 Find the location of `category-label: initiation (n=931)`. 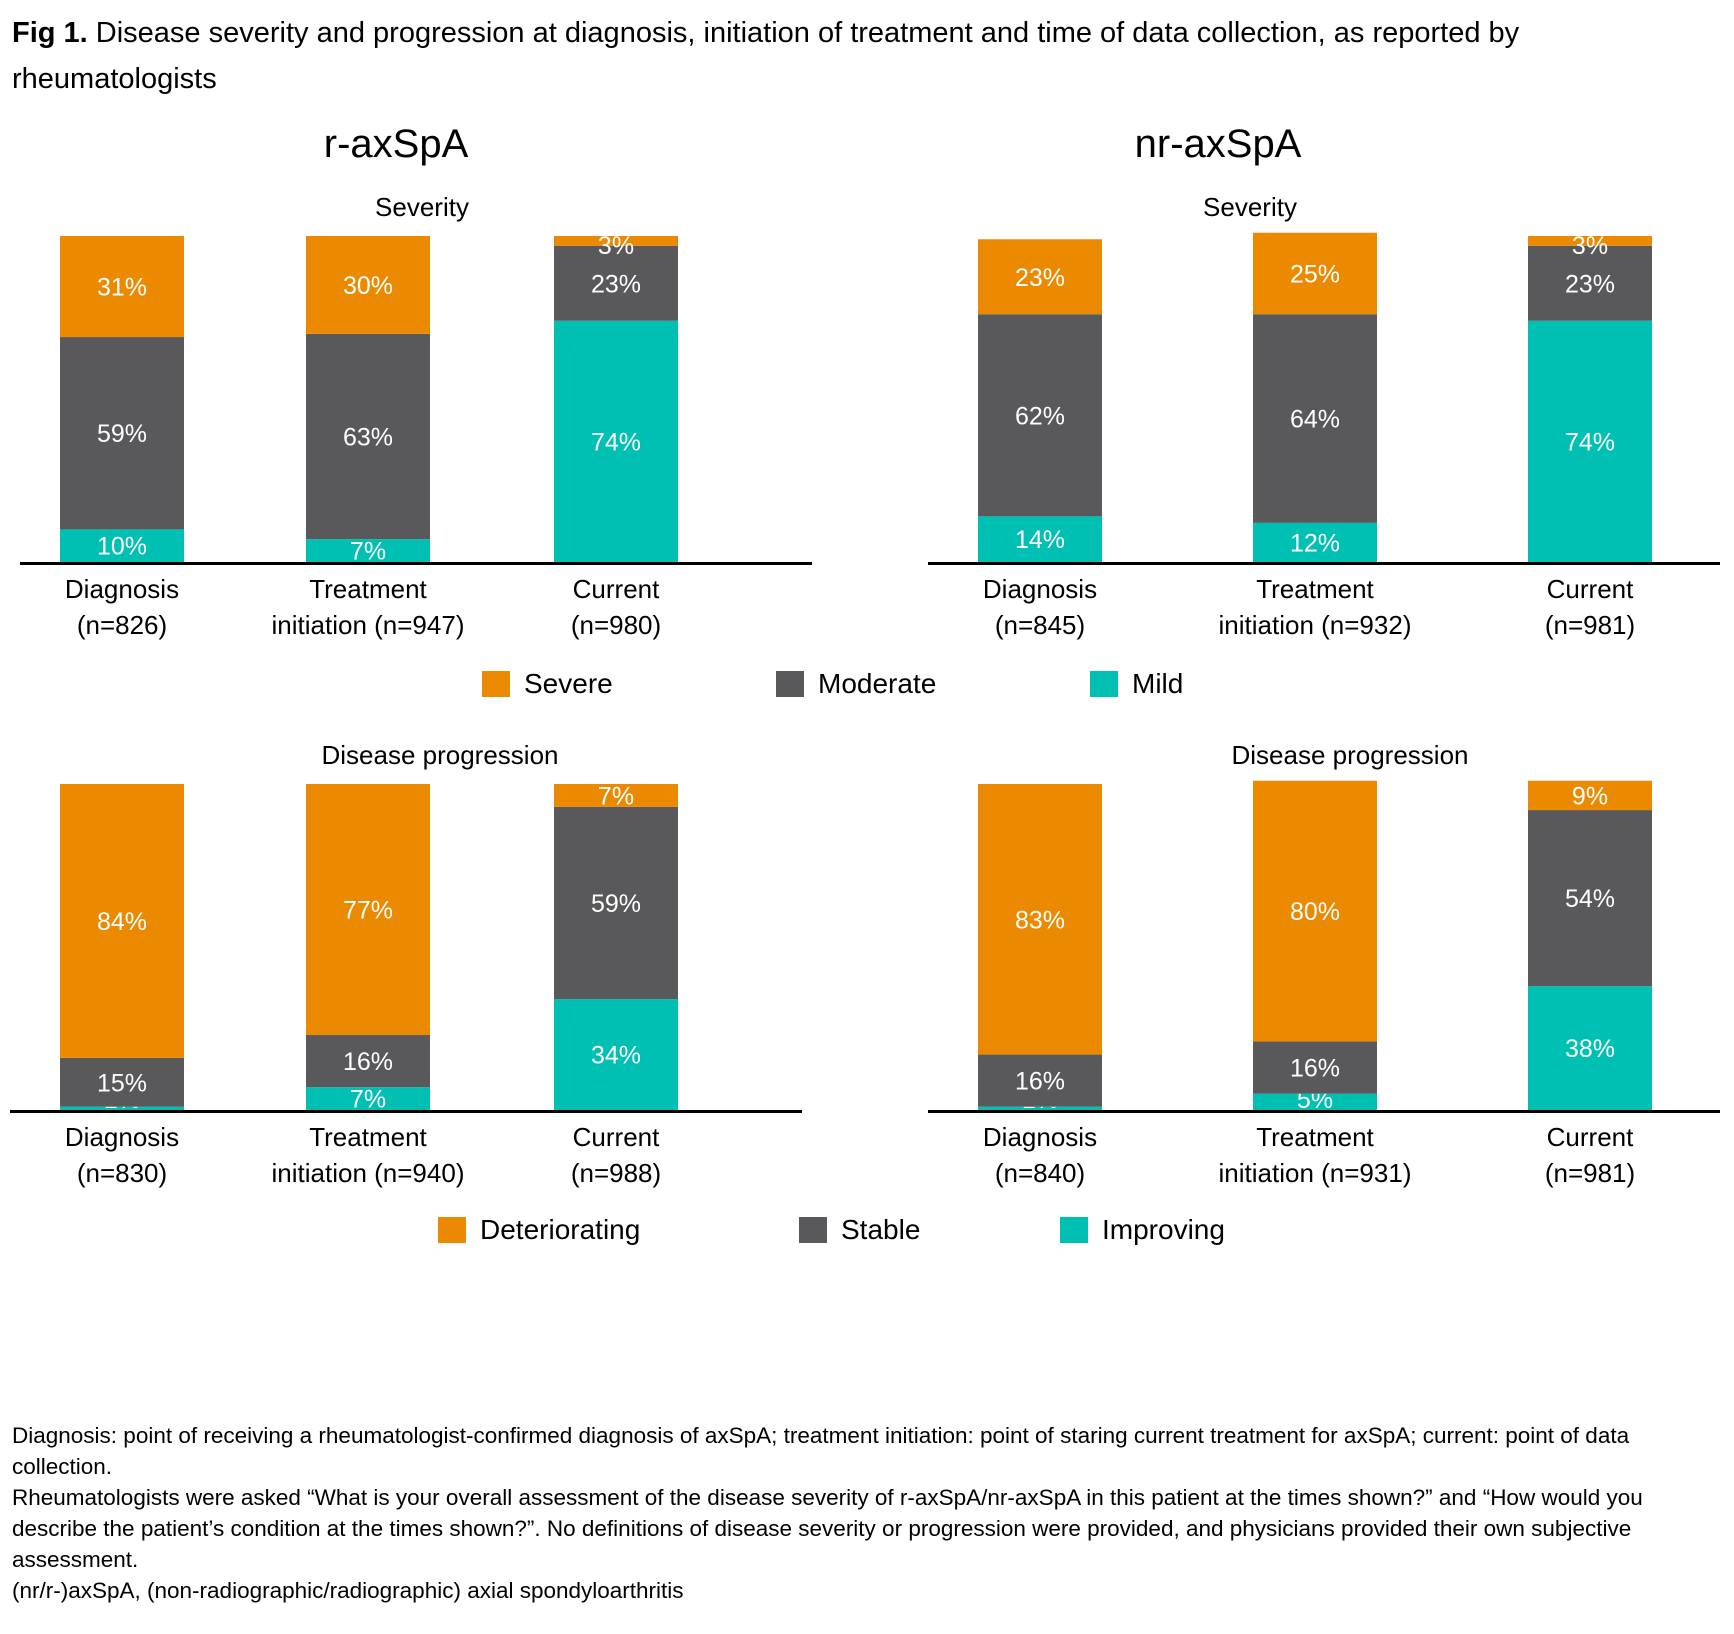

category-label: initiation (n=931) is located at coordinates (1315, 1173).